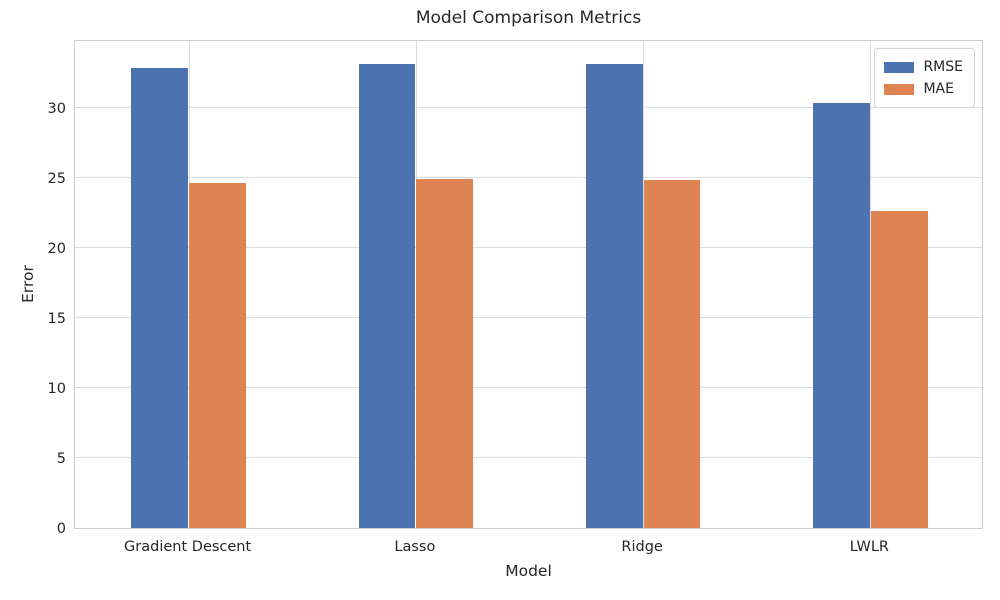  Describe the element at coordinates (528, 18) in the screenshot. I see `chart-title: Model Comparison Metrics` at that location.